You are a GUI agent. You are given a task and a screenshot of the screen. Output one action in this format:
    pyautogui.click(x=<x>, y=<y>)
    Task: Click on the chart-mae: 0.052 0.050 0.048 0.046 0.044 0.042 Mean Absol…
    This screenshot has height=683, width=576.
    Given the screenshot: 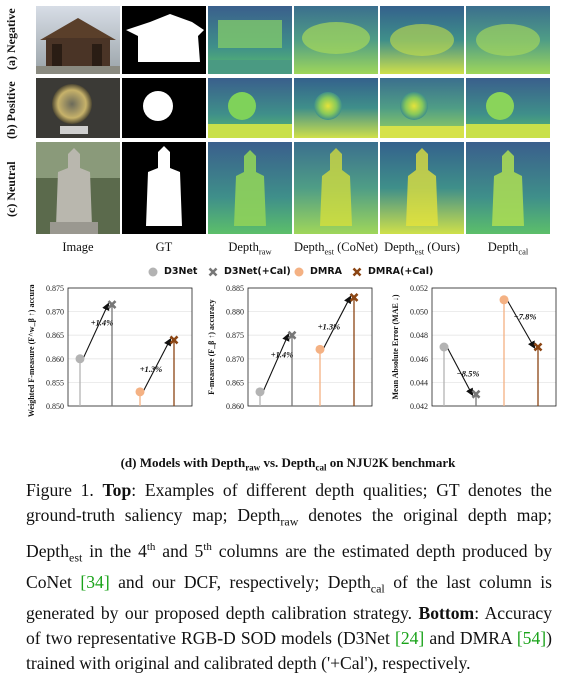 What is the action you would take?
    pyautogui.click(x=474, y=347)
    